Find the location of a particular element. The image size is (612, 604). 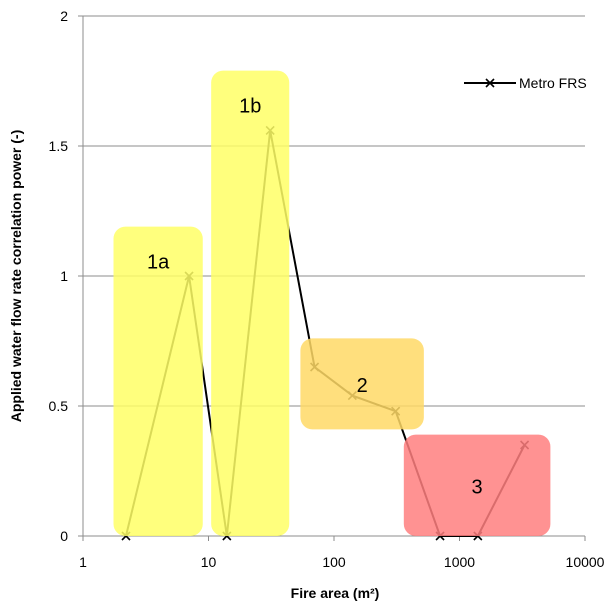

zone-label-3: 3 is located at coordinates (477, 487).